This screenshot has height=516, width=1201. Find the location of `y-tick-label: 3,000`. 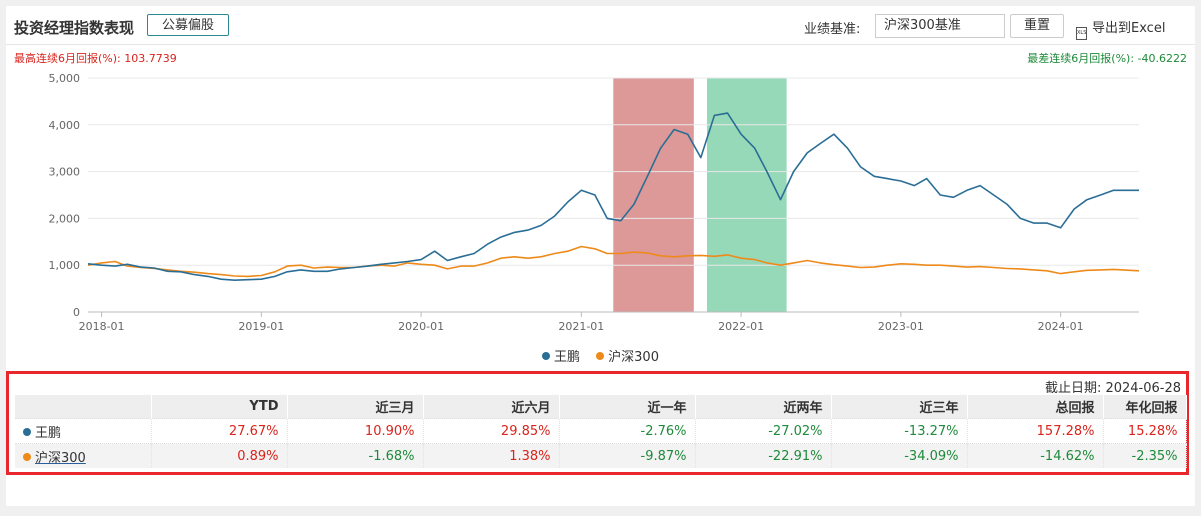

y-tick-label: 3,000 is located at coordinates (65, 172).